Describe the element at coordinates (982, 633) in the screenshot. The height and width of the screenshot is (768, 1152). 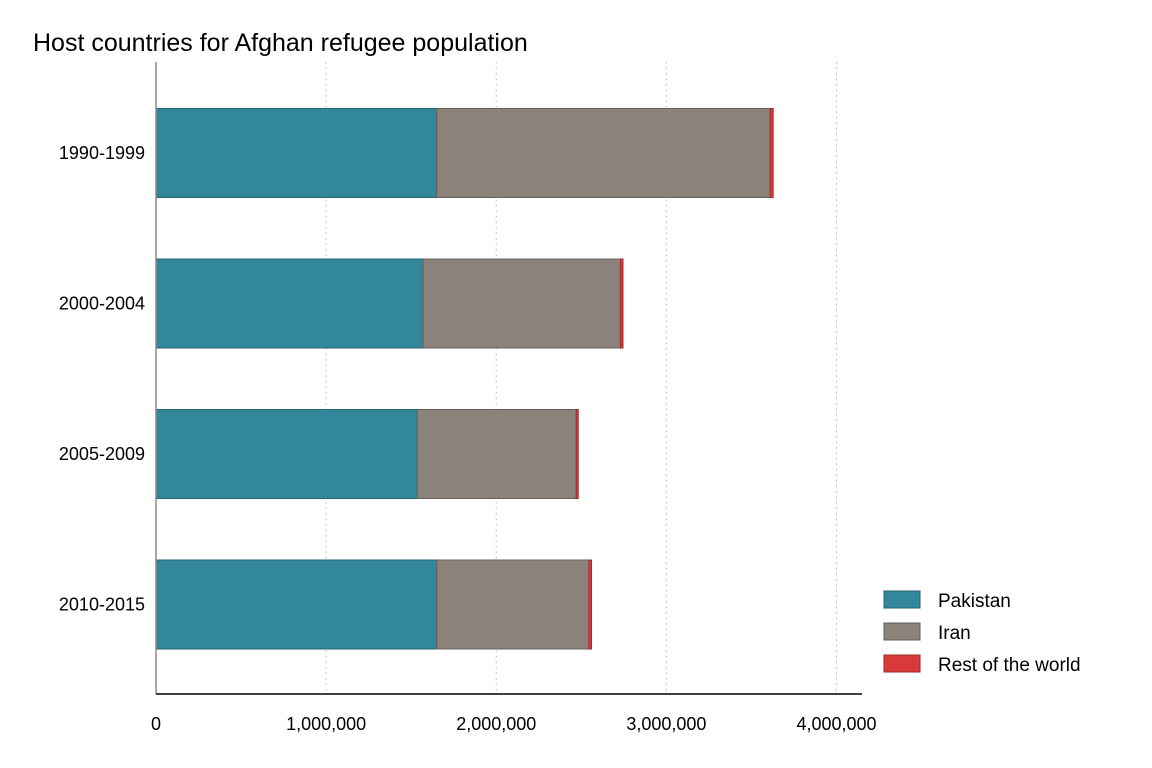
I see `legend: Pakistan Iran Rest of the world` at that location.